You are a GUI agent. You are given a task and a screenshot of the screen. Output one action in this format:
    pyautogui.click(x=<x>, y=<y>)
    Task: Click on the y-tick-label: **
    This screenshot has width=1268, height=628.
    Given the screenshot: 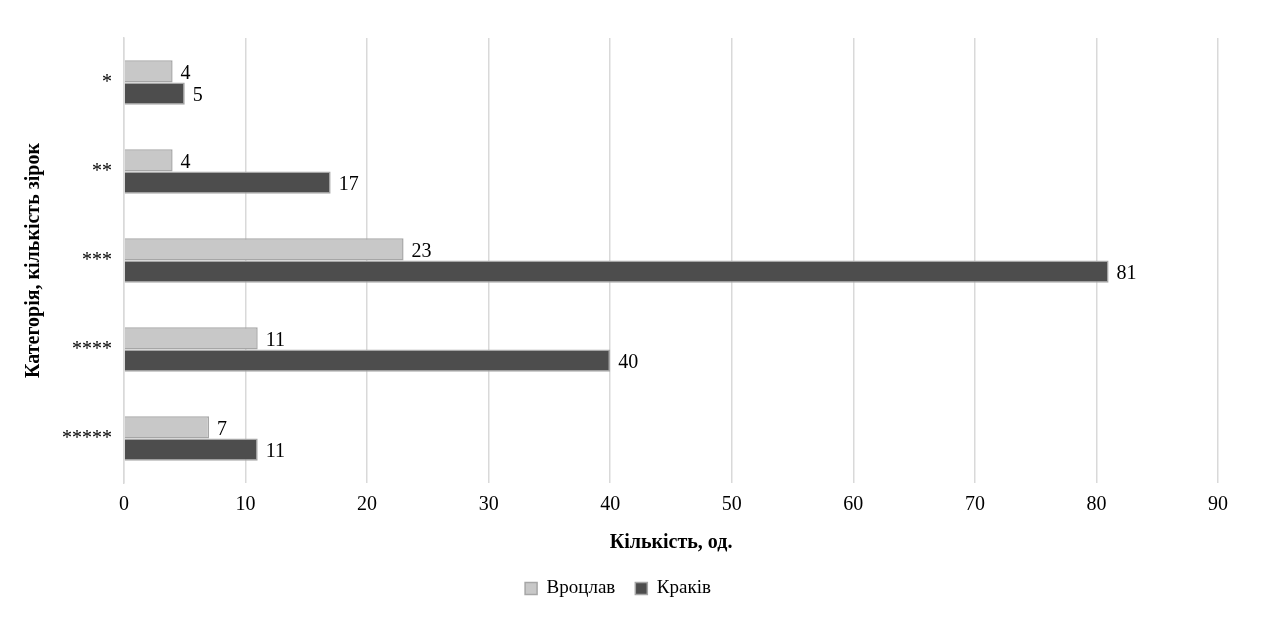 What is the action you would take?
    pyautogui.click(x=102, y=169)
    